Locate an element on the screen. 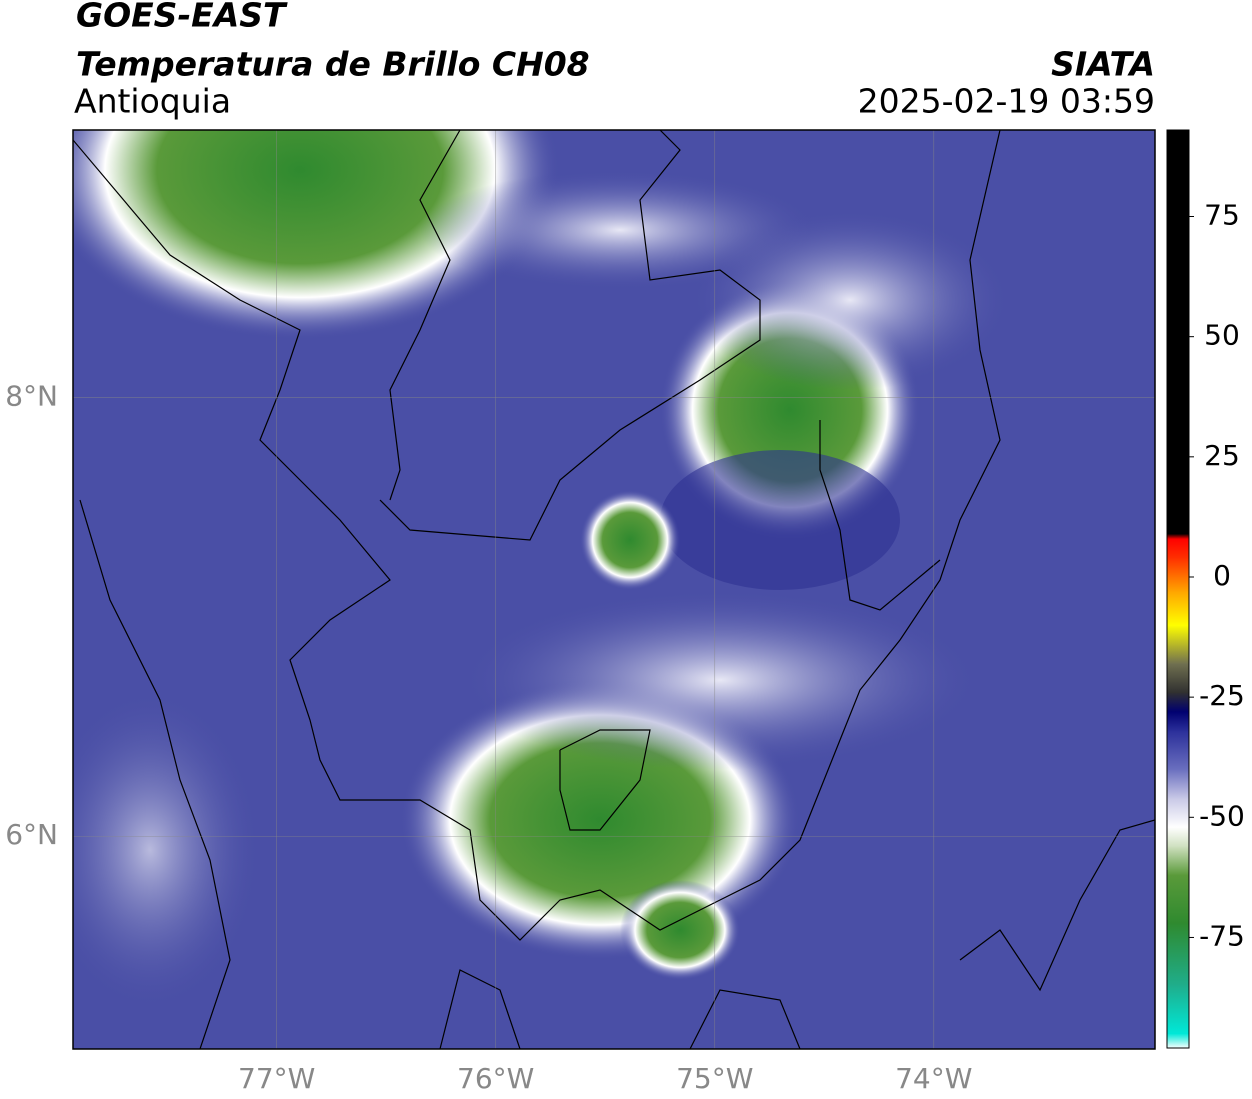 Image resolution: width=1252 pixels, height=1099 pixels. cold-region is located at coordinates (780, 520).